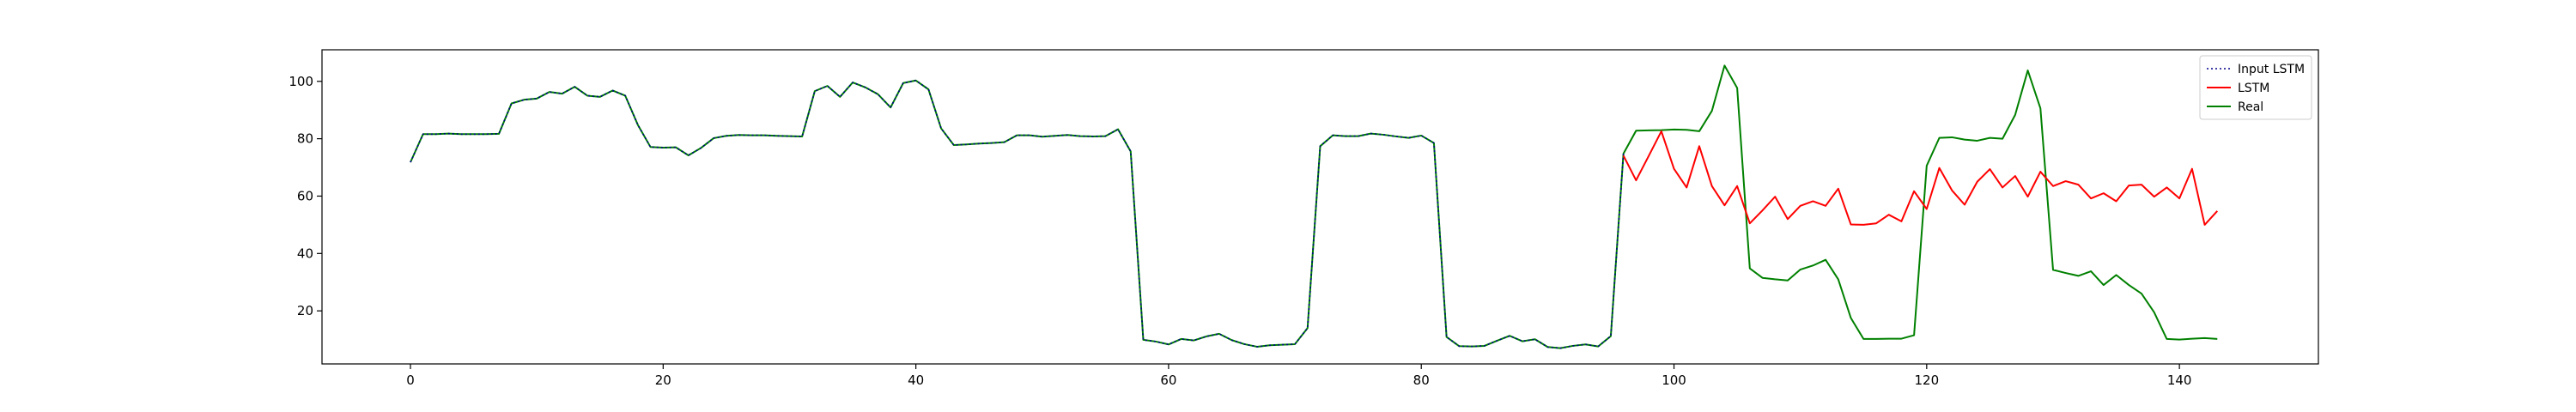 The width and height of the screenshot is (2576, 412). Describe the element at coordinates (916, 380) in the screenshot. I see `x-tick-label: 40` at that location.